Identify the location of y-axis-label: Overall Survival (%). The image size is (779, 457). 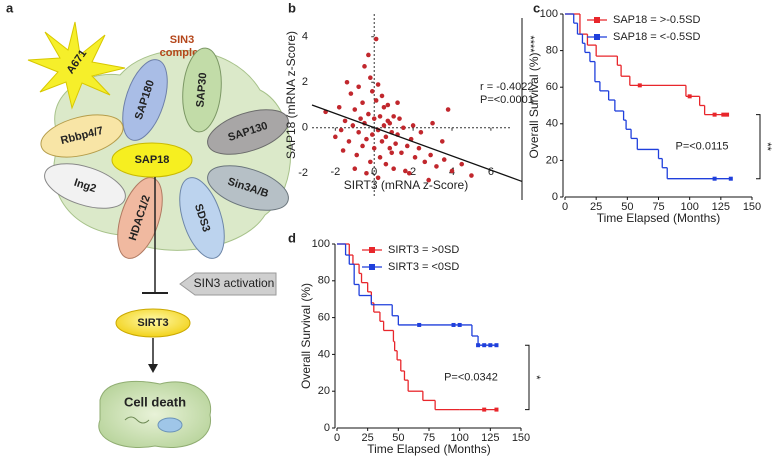
(306, 336).